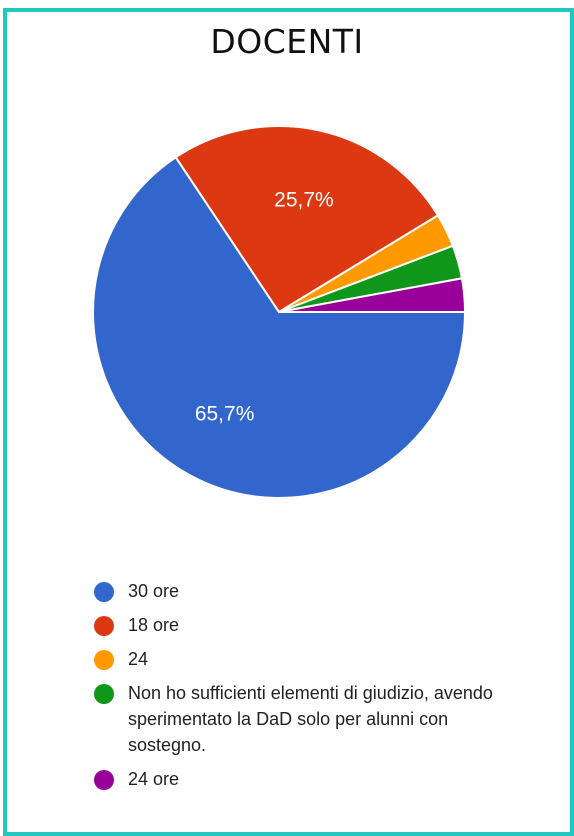 The height and width of the screenshot is (836, 574). Describe the element at coordinates (309, 659) in the screenshot. I see `legend-item-24: 24` at that location.